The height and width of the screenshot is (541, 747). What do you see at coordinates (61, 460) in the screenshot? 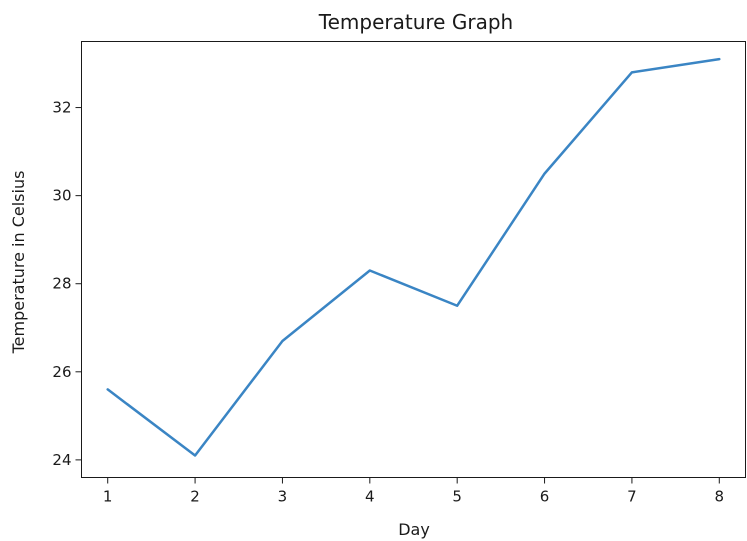
I see `y-tick-label: 24` at bounding box center [61, 460].